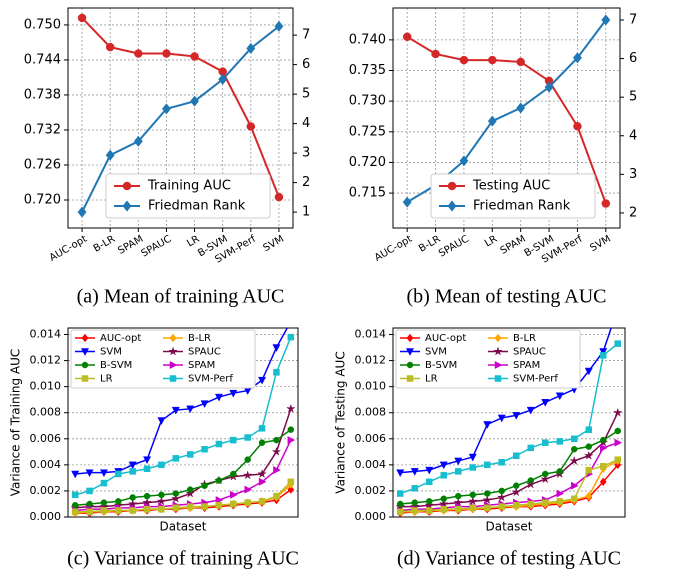 The image size is (676, 576). Describe the element at coordinates (507, 297) in the screenshot. I see `caption: (b) Mean of testing AUC` at that location.